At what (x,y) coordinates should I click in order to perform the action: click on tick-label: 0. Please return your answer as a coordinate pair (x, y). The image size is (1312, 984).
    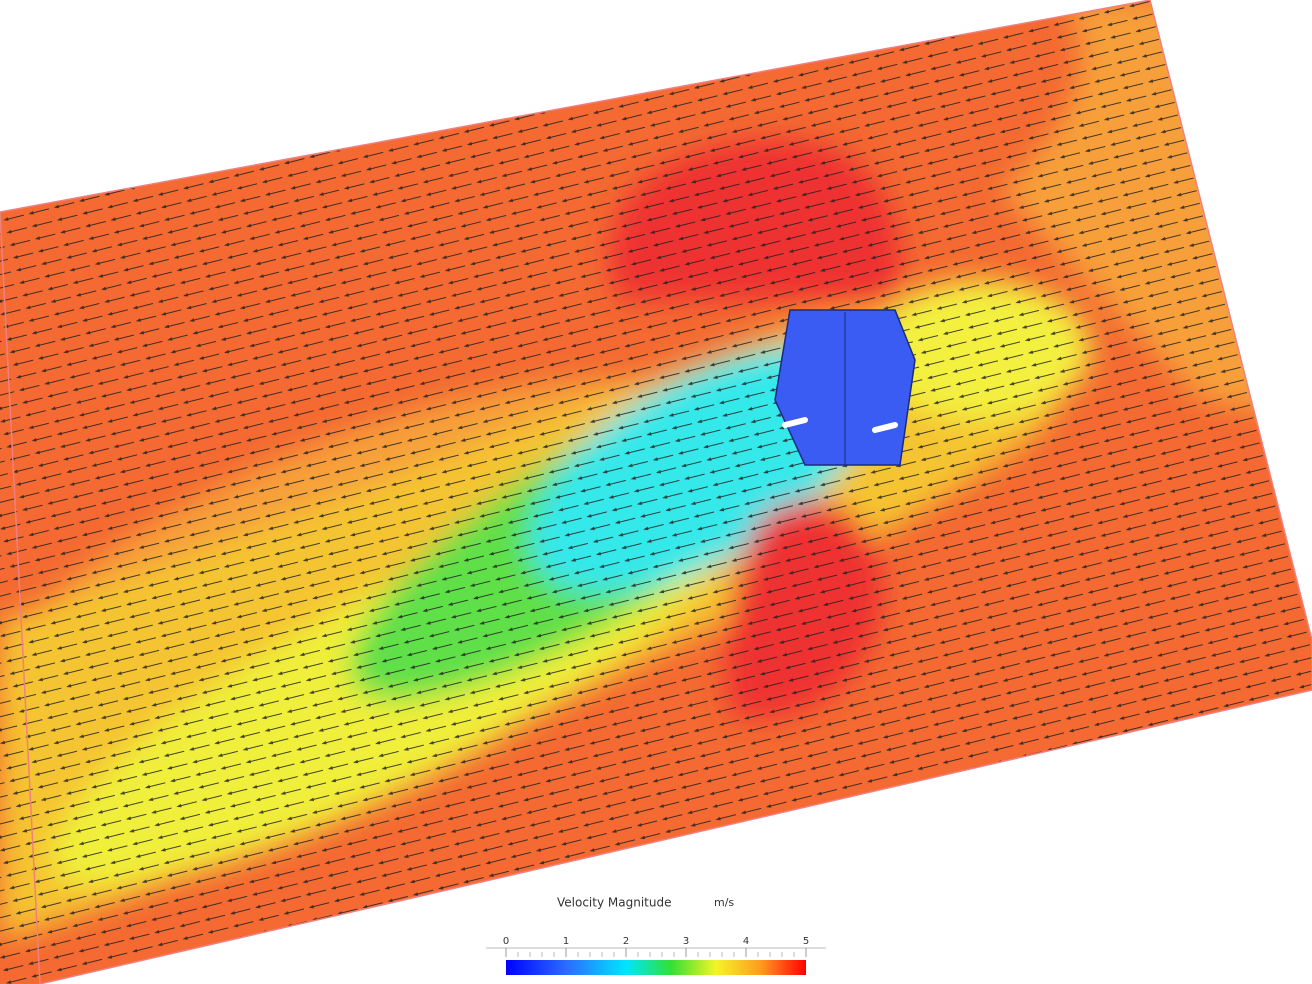
    Looking at the image, I should click on (506, 941).